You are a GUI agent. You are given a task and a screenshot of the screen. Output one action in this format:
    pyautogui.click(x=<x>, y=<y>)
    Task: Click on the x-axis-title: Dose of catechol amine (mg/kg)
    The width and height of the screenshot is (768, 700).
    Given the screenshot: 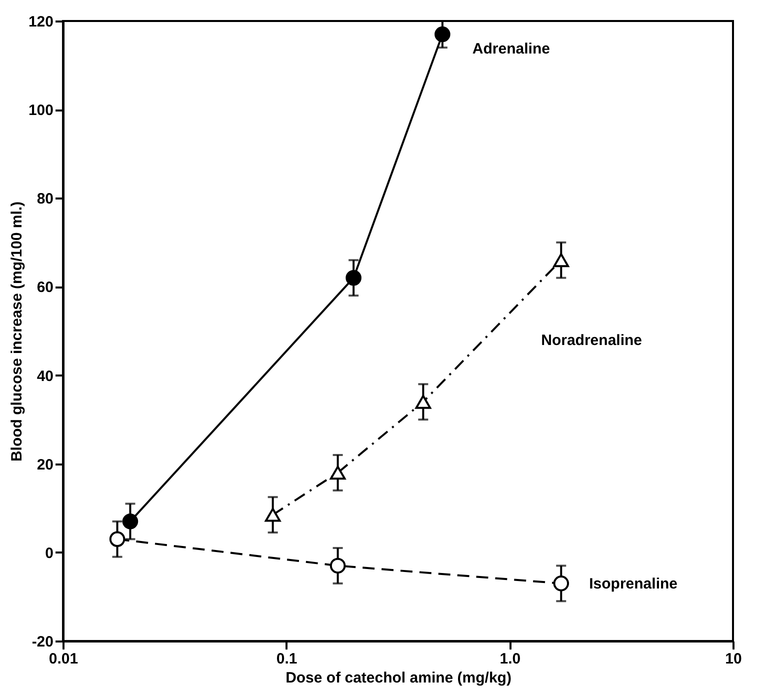 What is the action you would take?
    pyautogui.click(x=399, y=678)
    